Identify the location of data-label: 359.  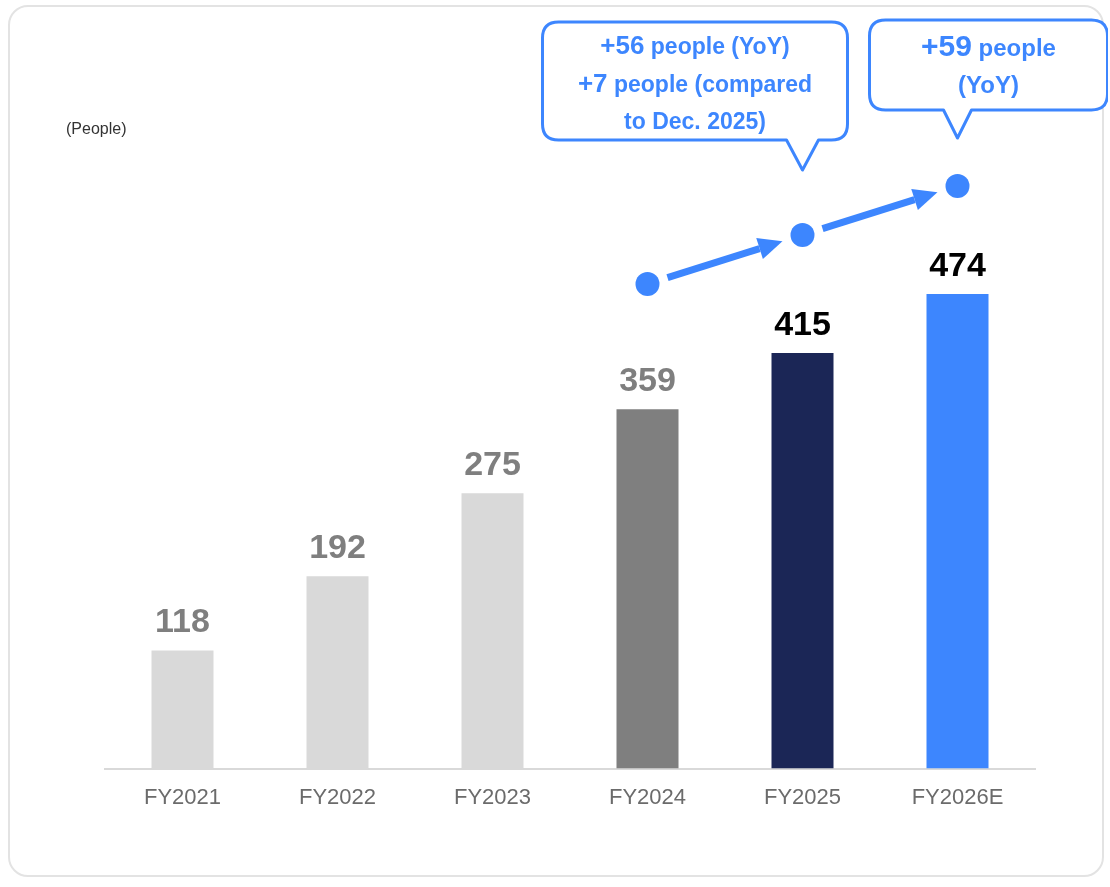
(647, 379).